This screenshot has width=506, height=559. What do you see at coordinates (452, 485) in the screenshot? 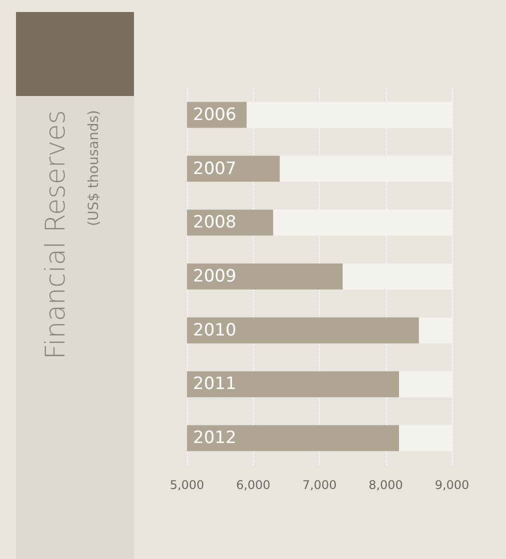
I see `x-tick-label: 9,000` at bounding box center [452, 485].